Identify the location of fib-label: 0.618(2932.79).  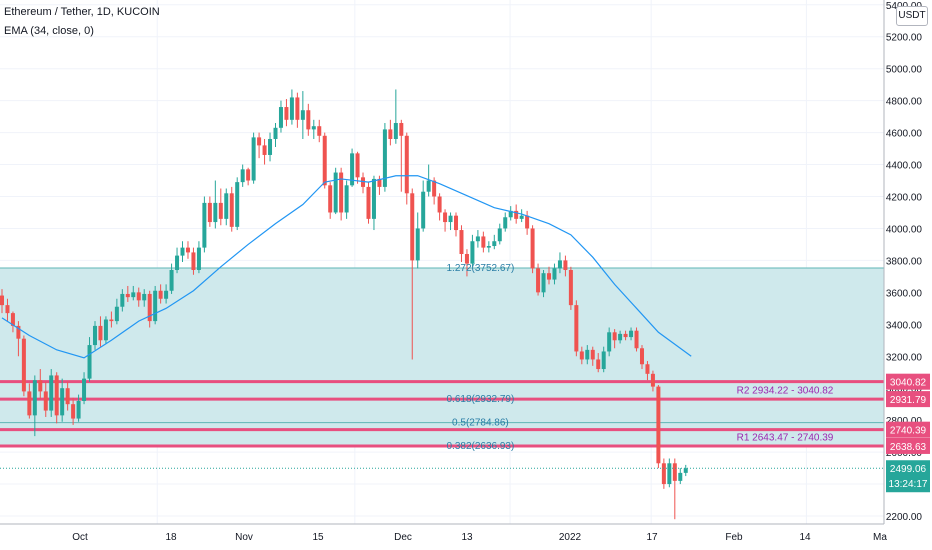
(480, 399).